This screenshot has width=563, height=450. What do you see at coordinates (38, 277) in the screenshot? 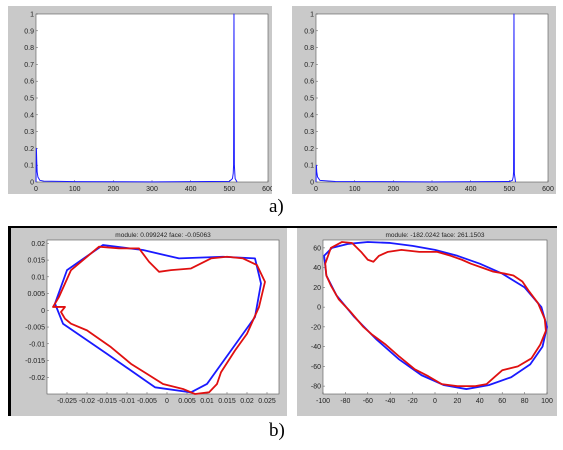
I see `y-tick-label: 0.01` at bounding box center [38, 277].